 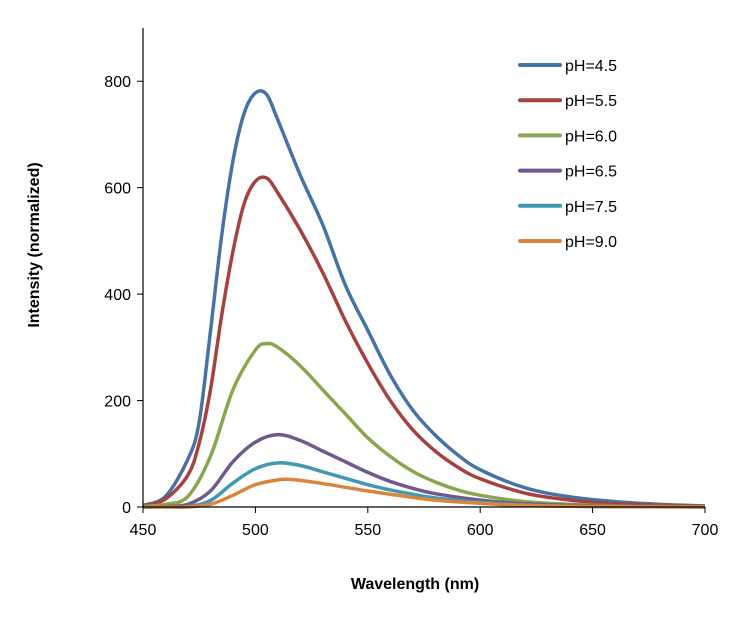 What do you see at coordinates (117, 295) in the screenshot?
I see `y-tick-label: 400` at bounding box center [117, 295].